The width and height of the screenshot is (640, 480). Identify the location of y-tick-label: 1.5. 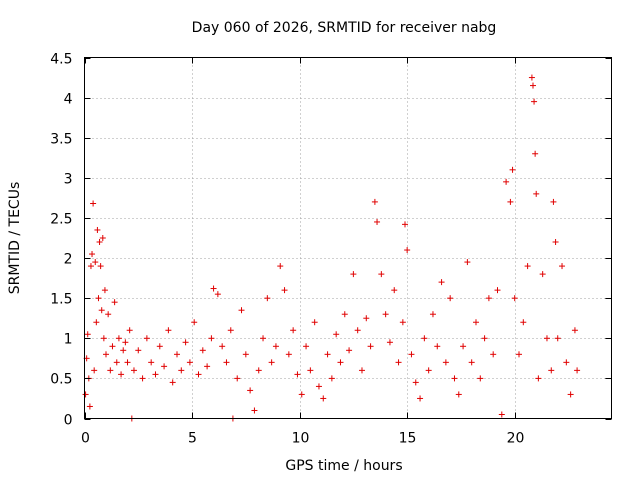
(61, 300).